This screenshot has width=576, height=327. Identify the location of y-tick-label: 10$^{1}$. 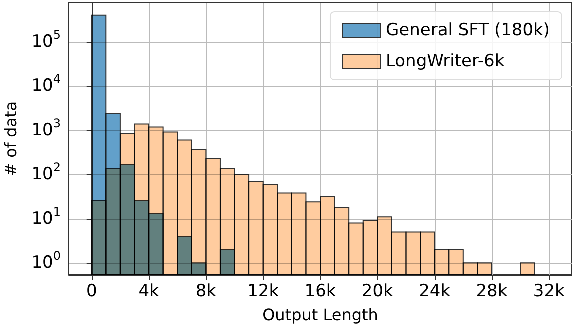
(46, 216).